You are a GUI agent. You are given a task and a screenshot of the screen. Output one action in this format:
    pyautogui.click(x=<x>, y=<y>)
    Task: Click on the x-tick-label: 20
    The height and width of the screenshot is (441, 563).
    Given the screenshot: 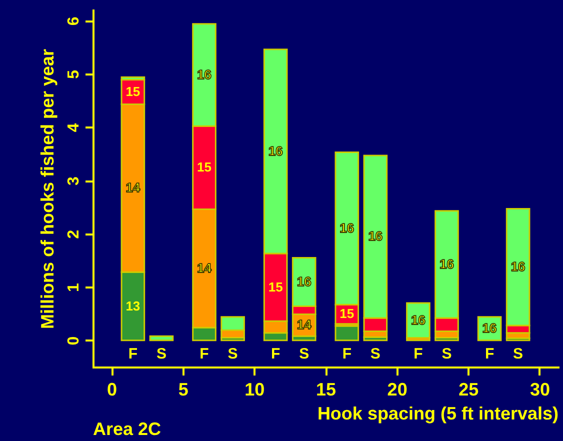 What is the action you would take?
    pyautogui.click(x=397, y=390)
    